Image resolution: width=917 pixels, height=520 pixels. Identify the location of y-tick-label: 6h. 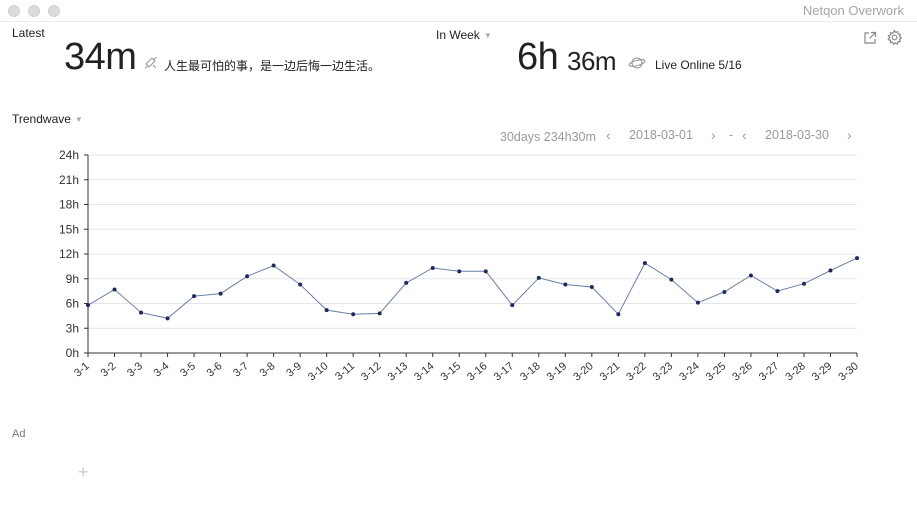
(72, 304).